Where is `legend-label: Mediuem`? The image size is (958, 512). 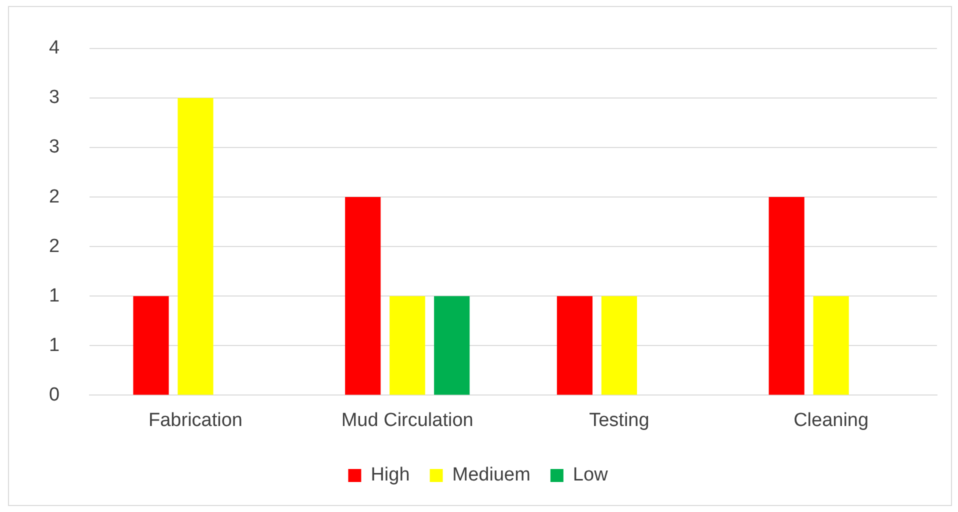
legend-label: Mediuem is located at coordinates (491, 475).